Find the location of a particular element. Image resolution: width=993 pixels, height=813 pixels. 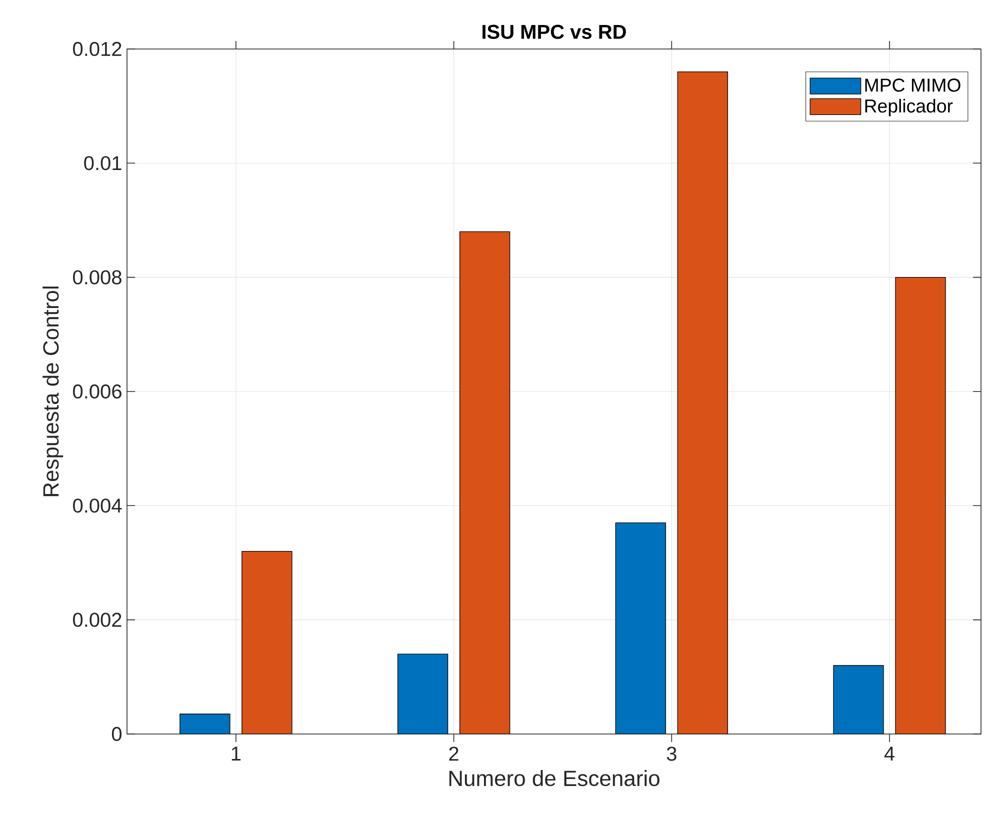

x-axis-title: Numero de Escenario is located at coordinates (554, 778).